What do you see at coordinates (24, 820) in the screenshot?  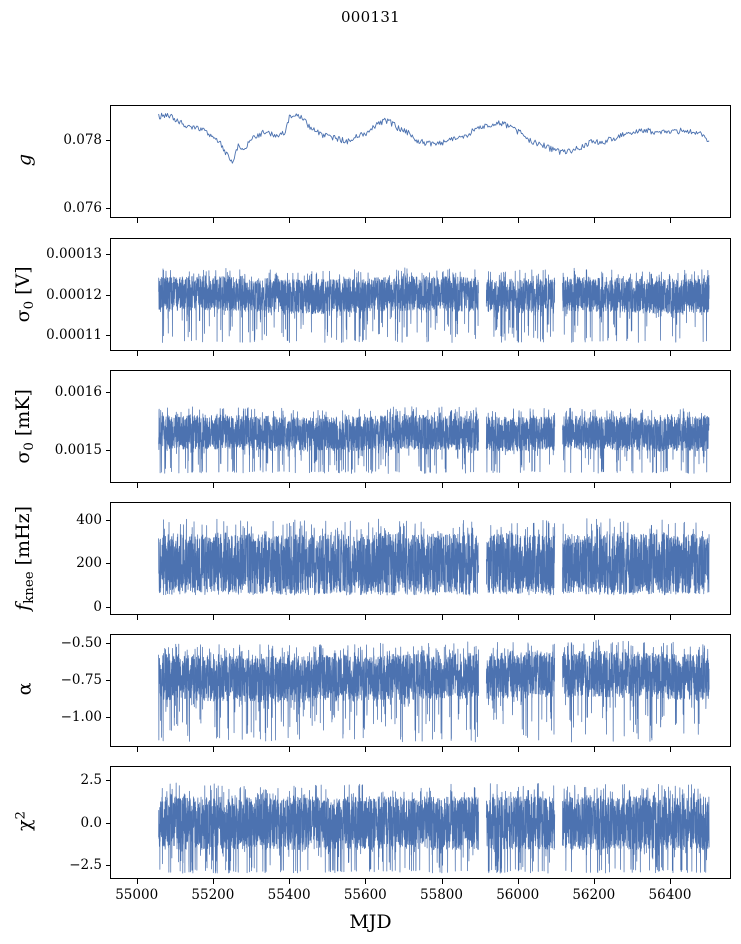 I see `y-axis-label-panel-chi2: χ2` at bounding box center [24, 820].